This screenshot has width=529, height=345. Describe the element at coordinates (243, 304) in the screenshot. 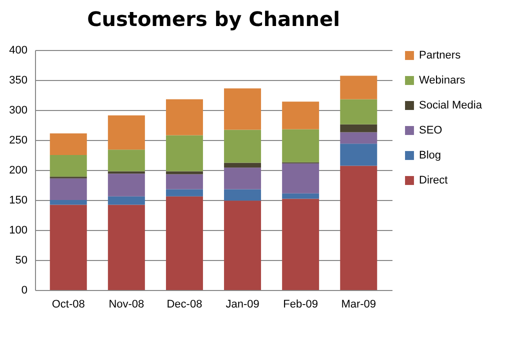

I see `x-tick-label: Jan-09` at that location.